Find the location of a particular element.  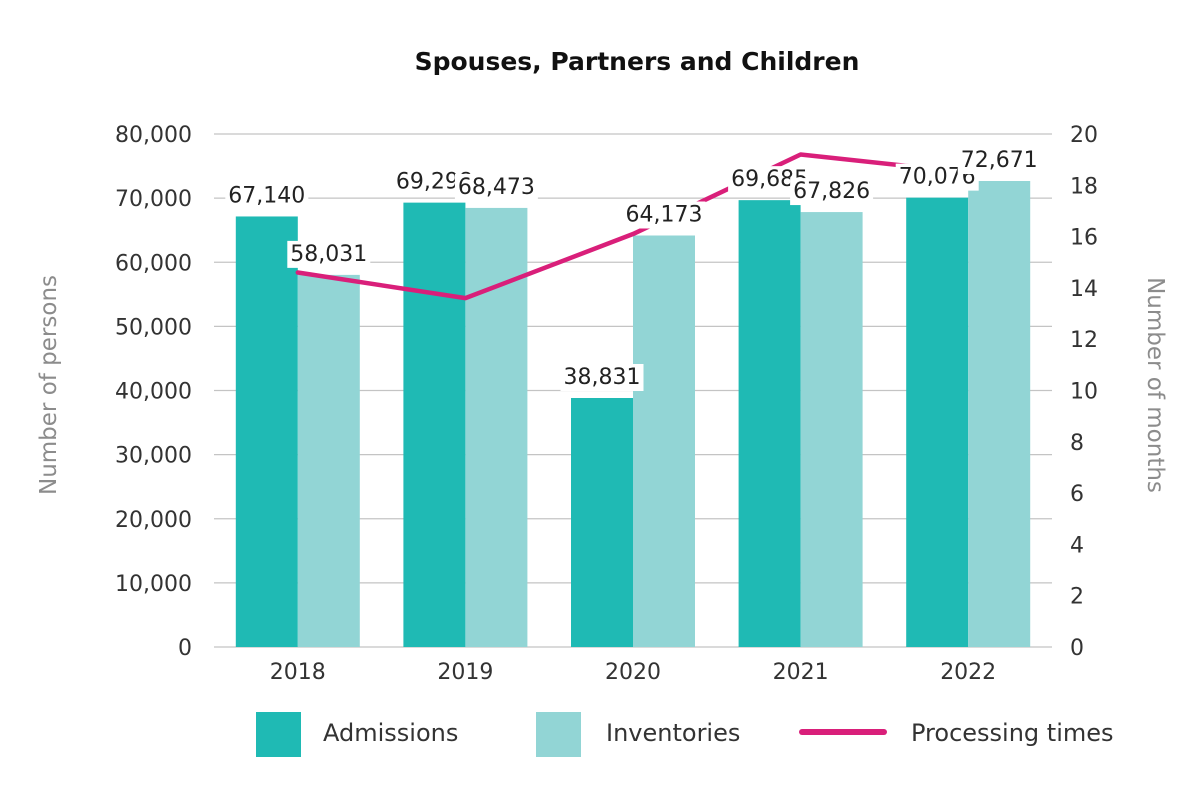

y2-tick-label: 12 is located at coordinates (1084, 340).